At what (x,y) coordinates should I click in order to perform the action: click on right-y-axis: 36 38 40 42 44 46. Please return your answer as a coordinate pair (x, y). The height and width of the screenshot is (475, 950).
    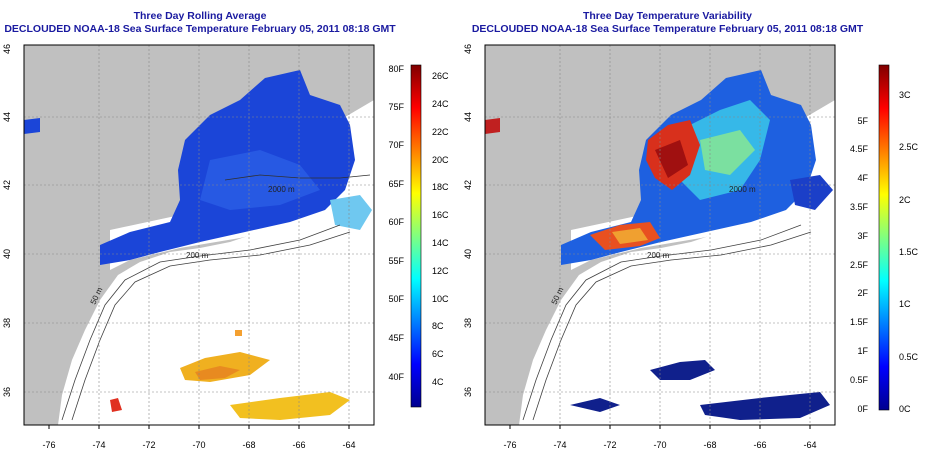
    Looking at the image, I should click on (468, 220).